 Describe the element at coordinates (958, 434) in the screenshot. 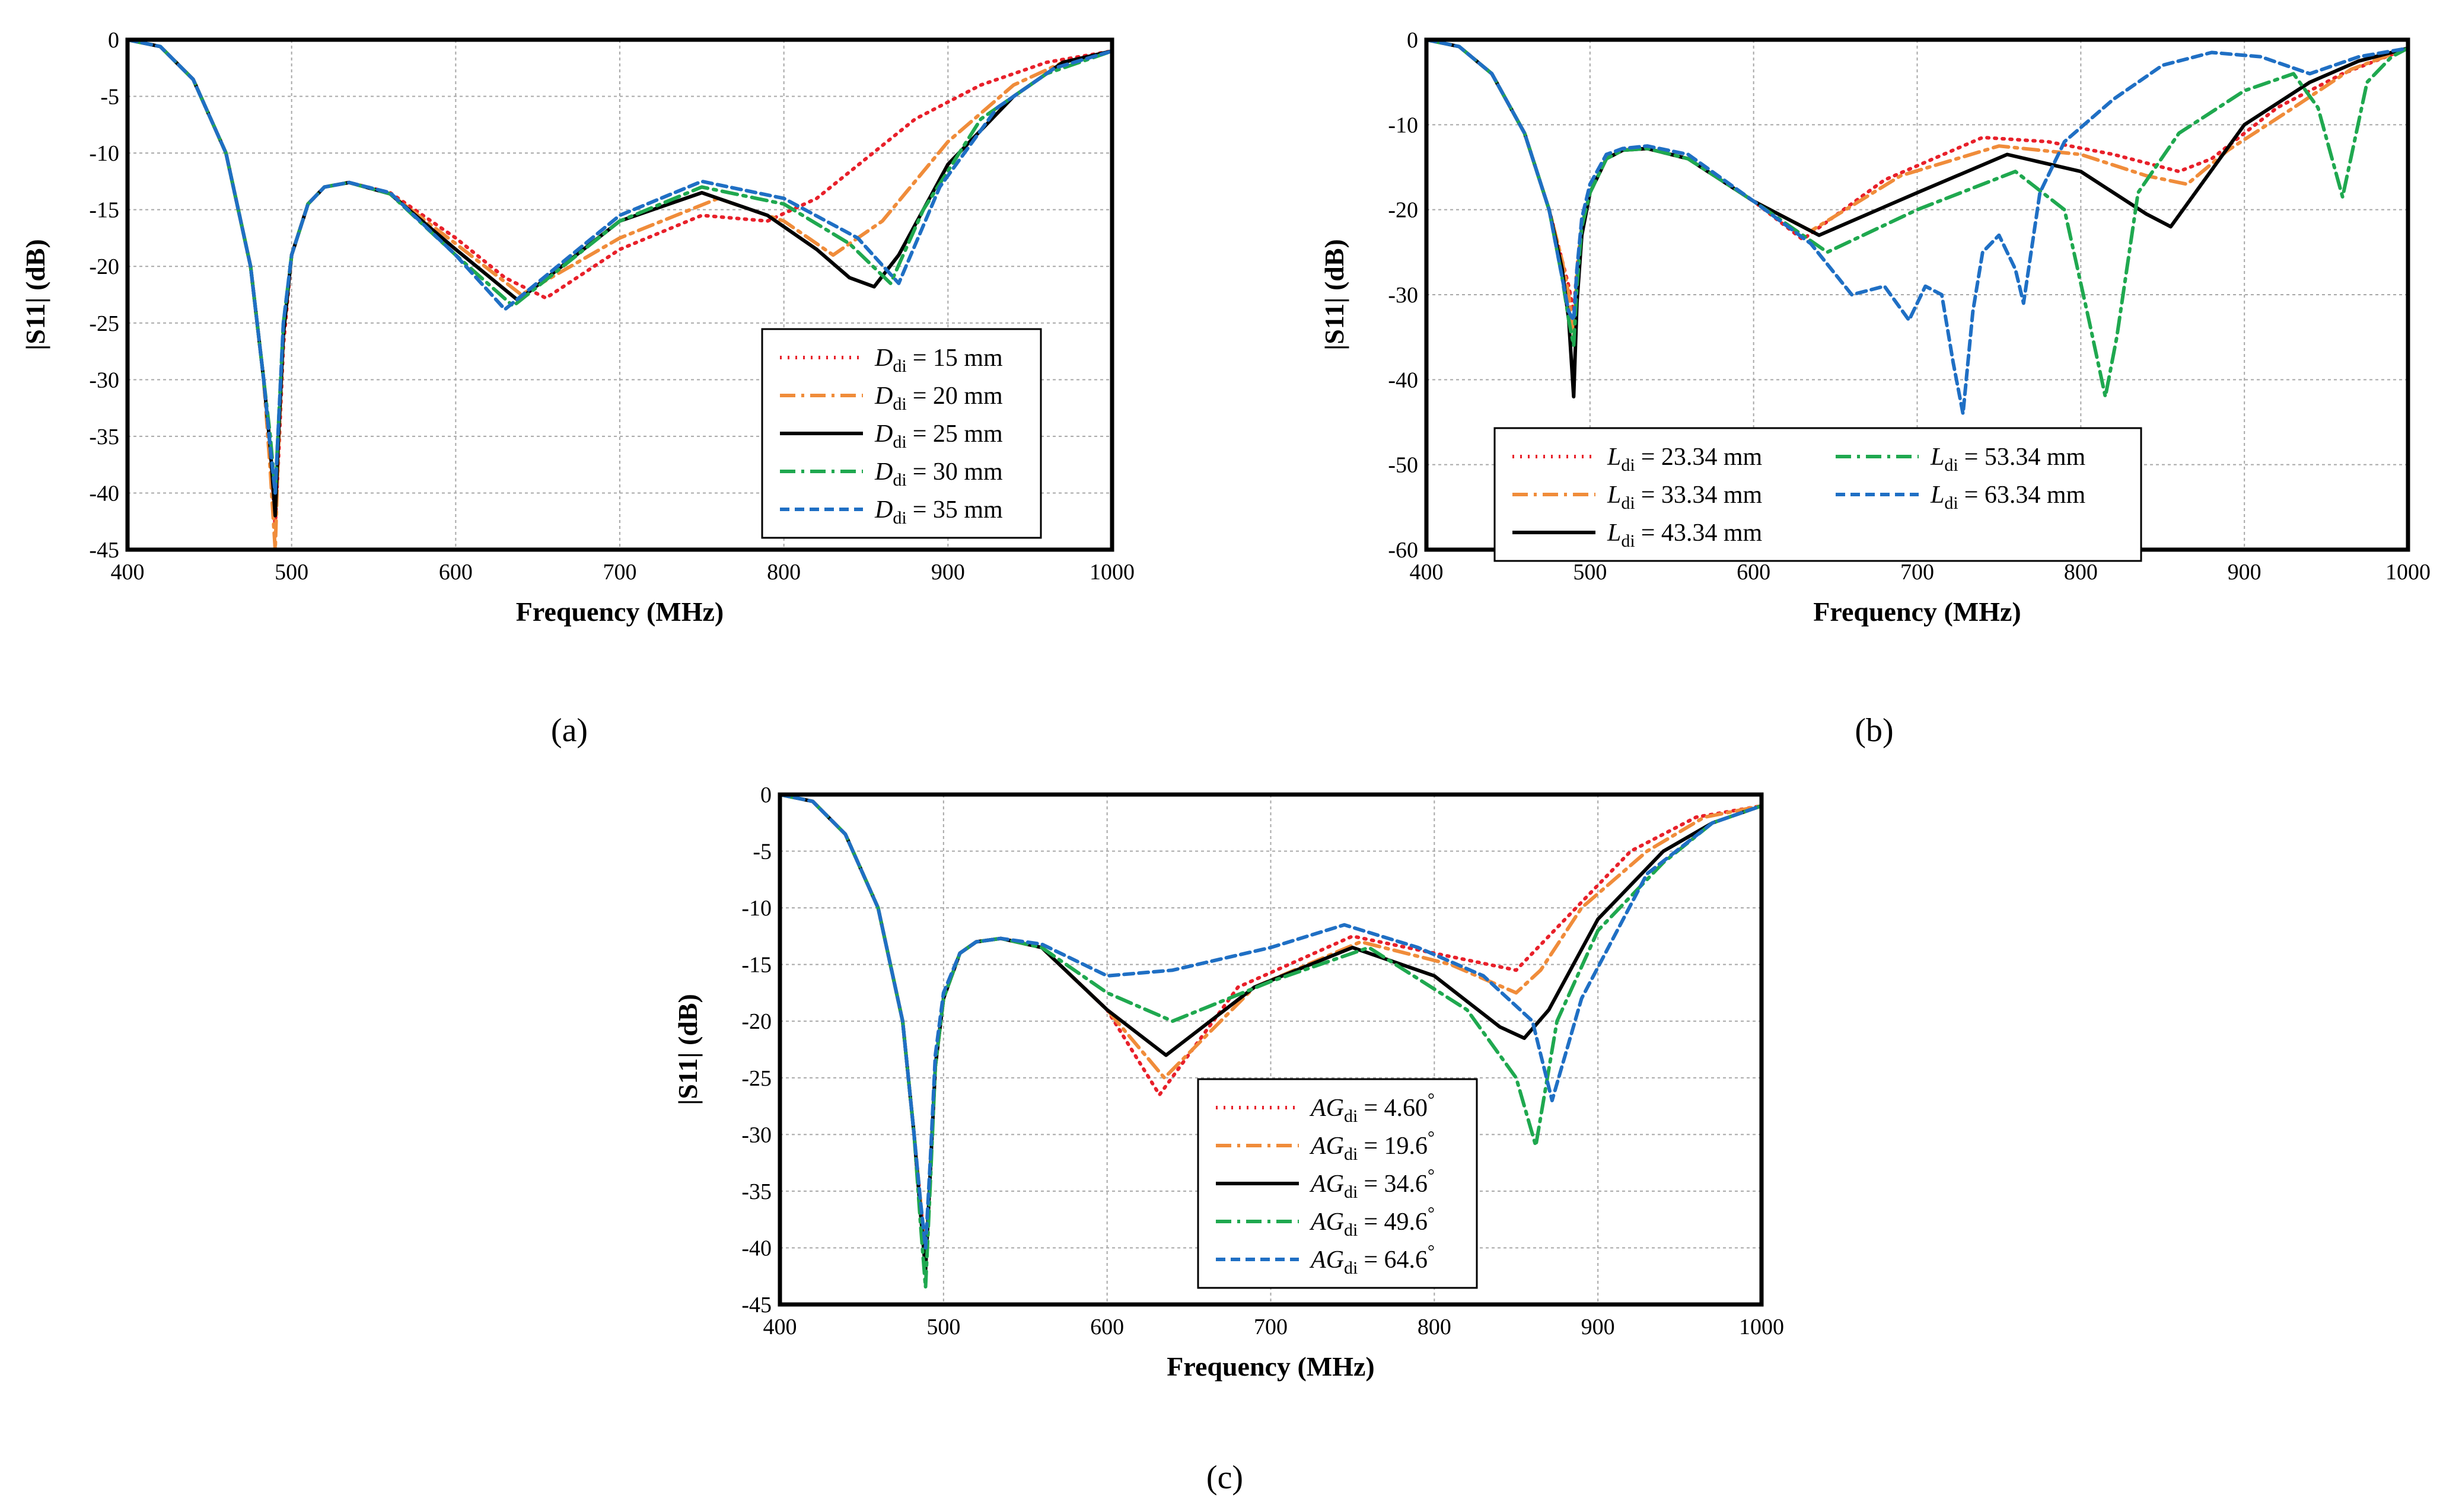

I see `legend-label-value: = 25 mm` at that location.